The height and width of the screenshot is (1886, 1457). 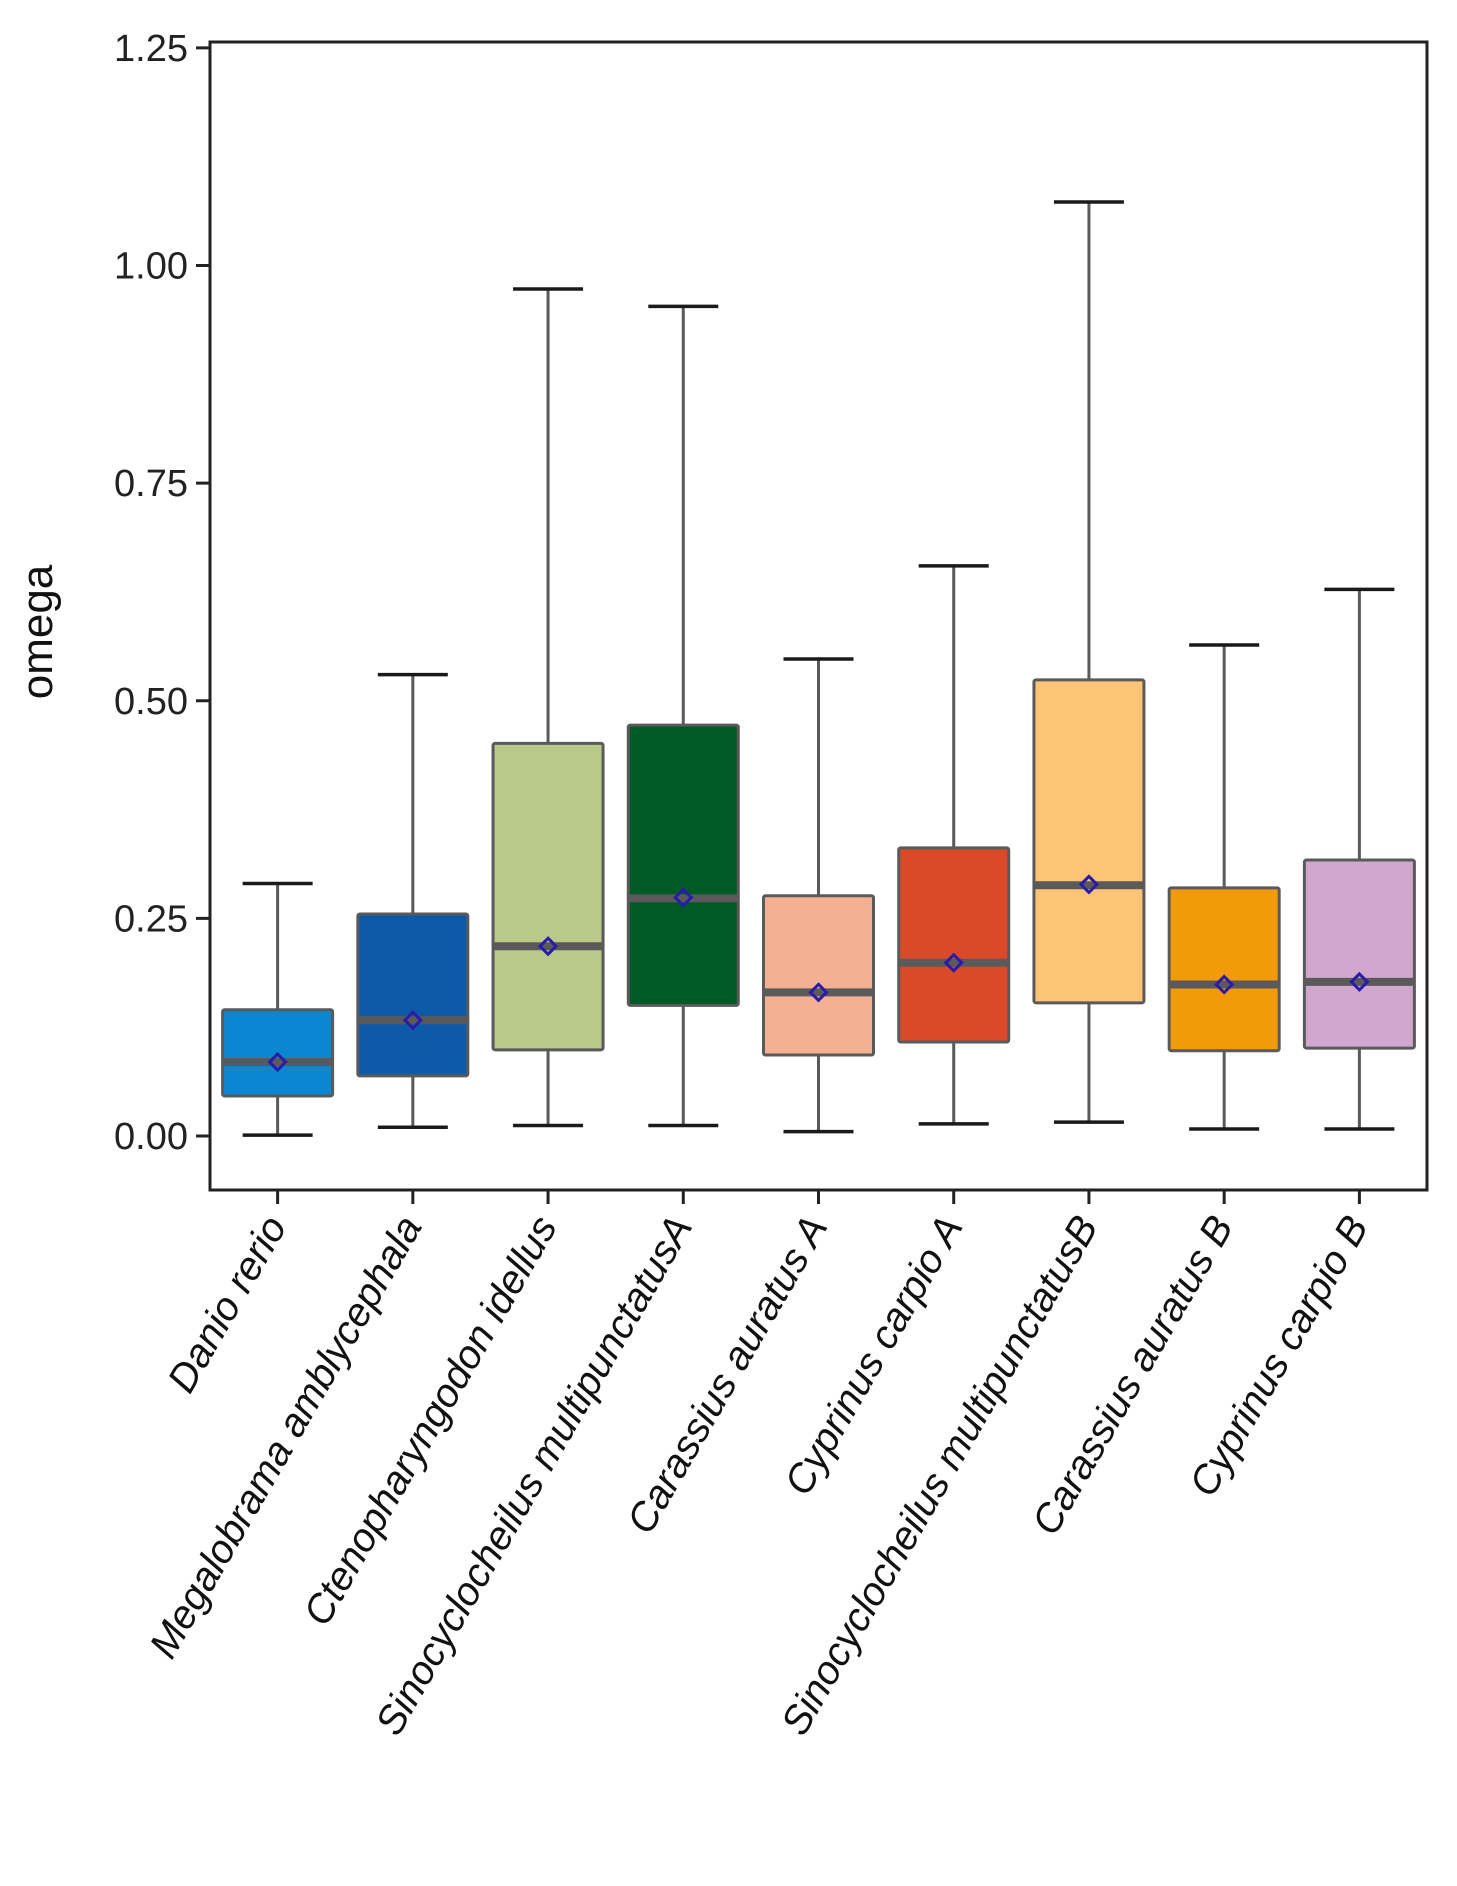 What do you see at coordinates (151, 49) in the screenshot?
I see `y-tick-label: 1.25` at bounding box center [151, 49].